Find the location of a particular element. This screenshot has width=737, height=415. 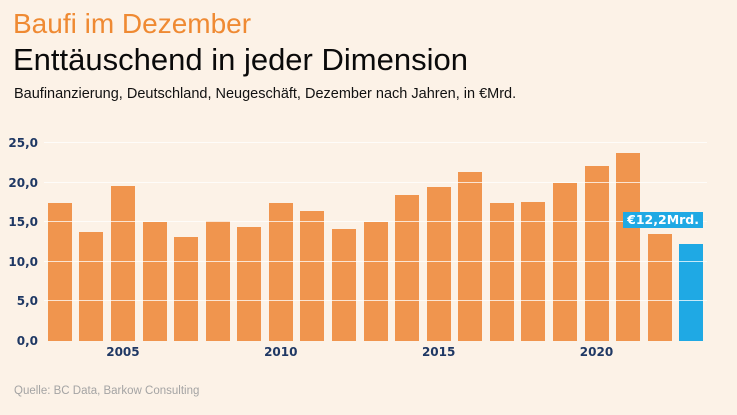

bar-2004 is located at coordinates (91, 286).